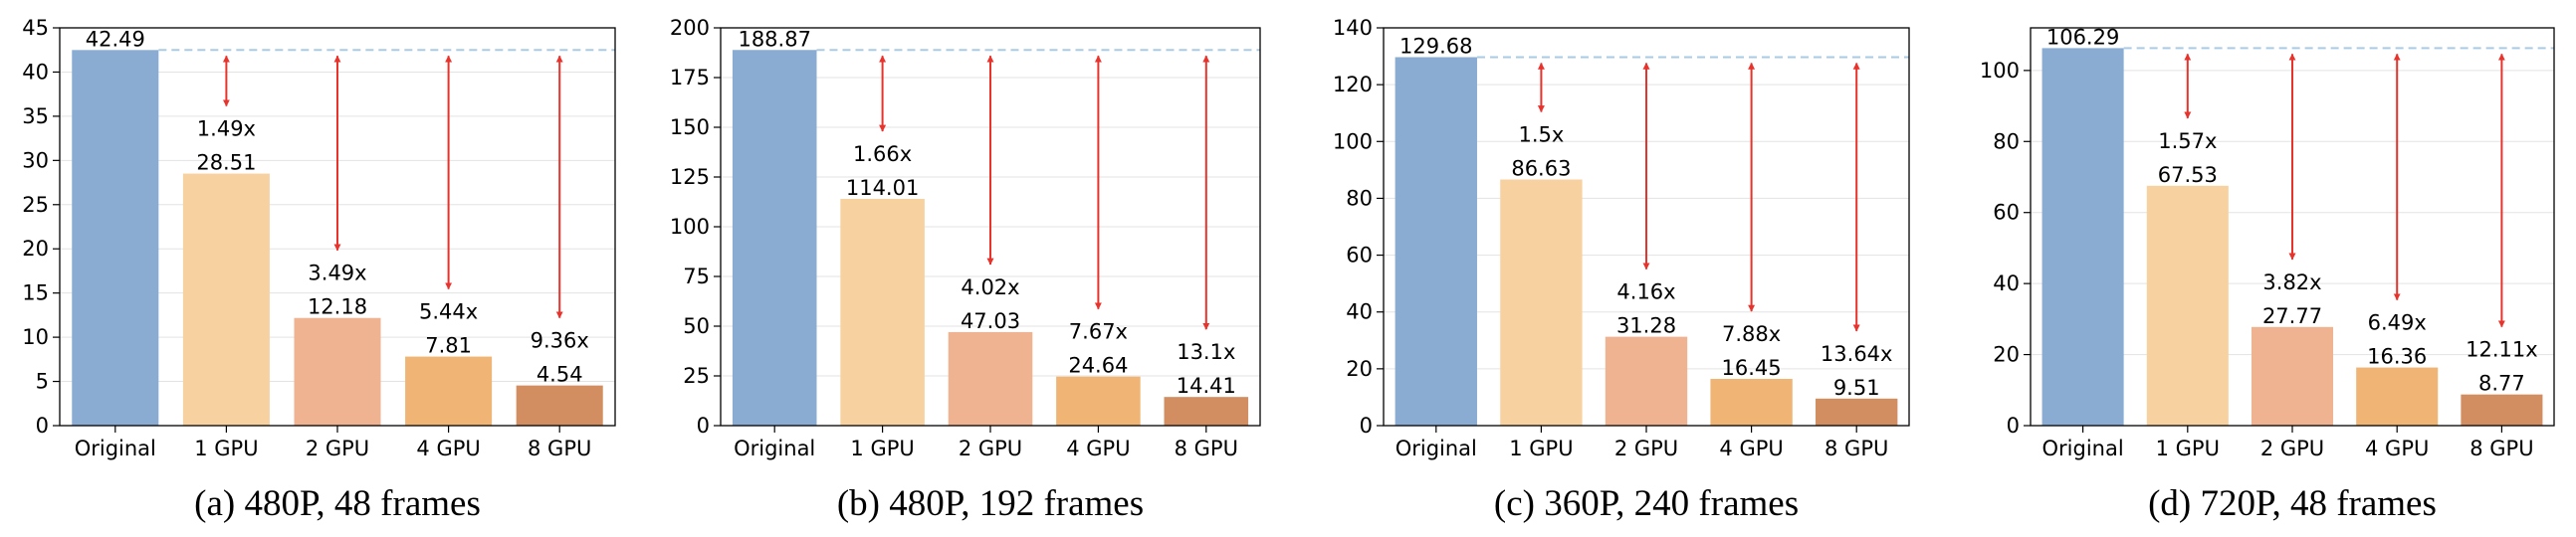 The width and height of the screenshot is (2576, 537). Describe the element at coordinates (560, 375) in the screenshot. I see `bar-value-label: 4.54` at that location.